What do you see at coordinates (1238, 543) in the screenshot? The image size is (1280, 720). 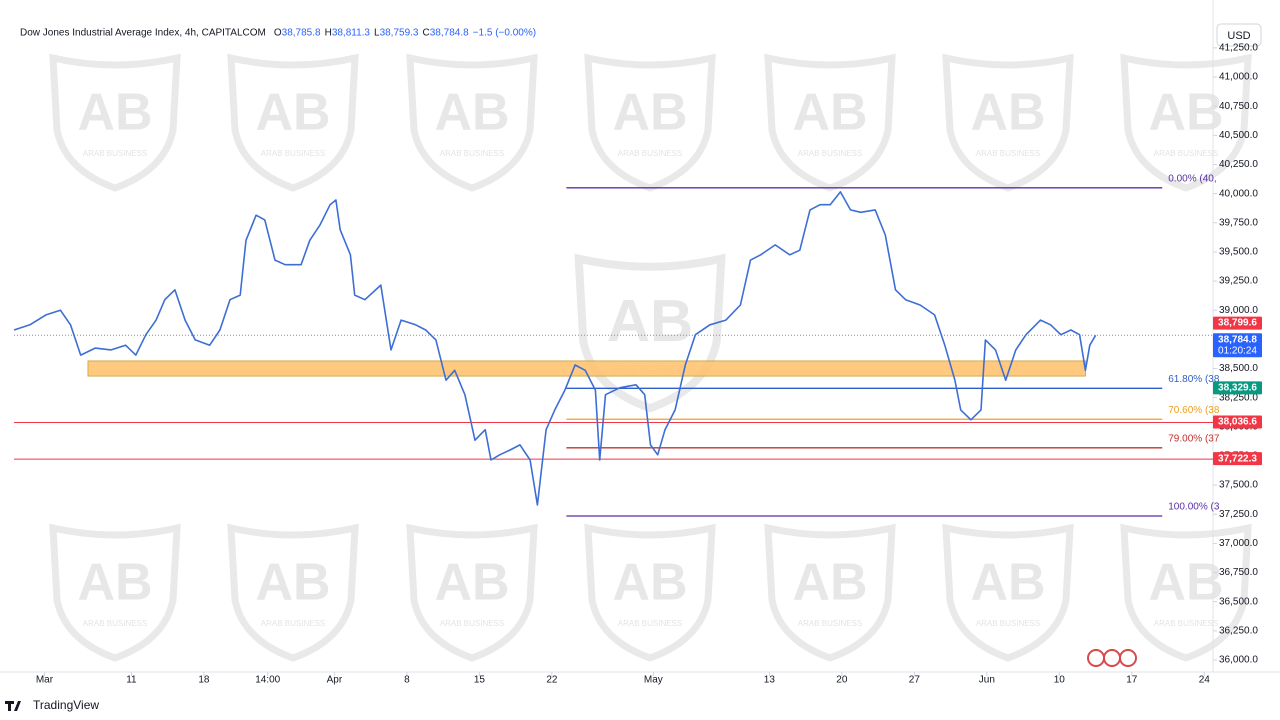 I see `y-tick-label: 37,000.0` at bounding box center [1238, 543].